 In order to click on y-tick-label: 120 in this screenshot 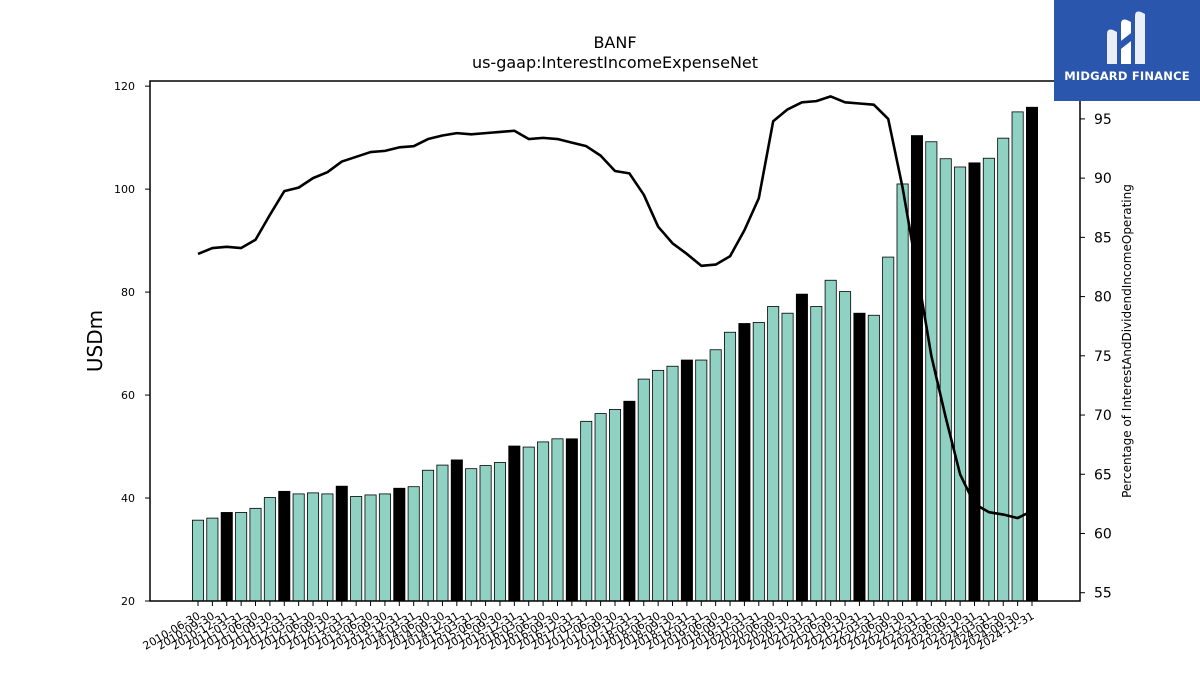, I will do `click(124, 86)`.